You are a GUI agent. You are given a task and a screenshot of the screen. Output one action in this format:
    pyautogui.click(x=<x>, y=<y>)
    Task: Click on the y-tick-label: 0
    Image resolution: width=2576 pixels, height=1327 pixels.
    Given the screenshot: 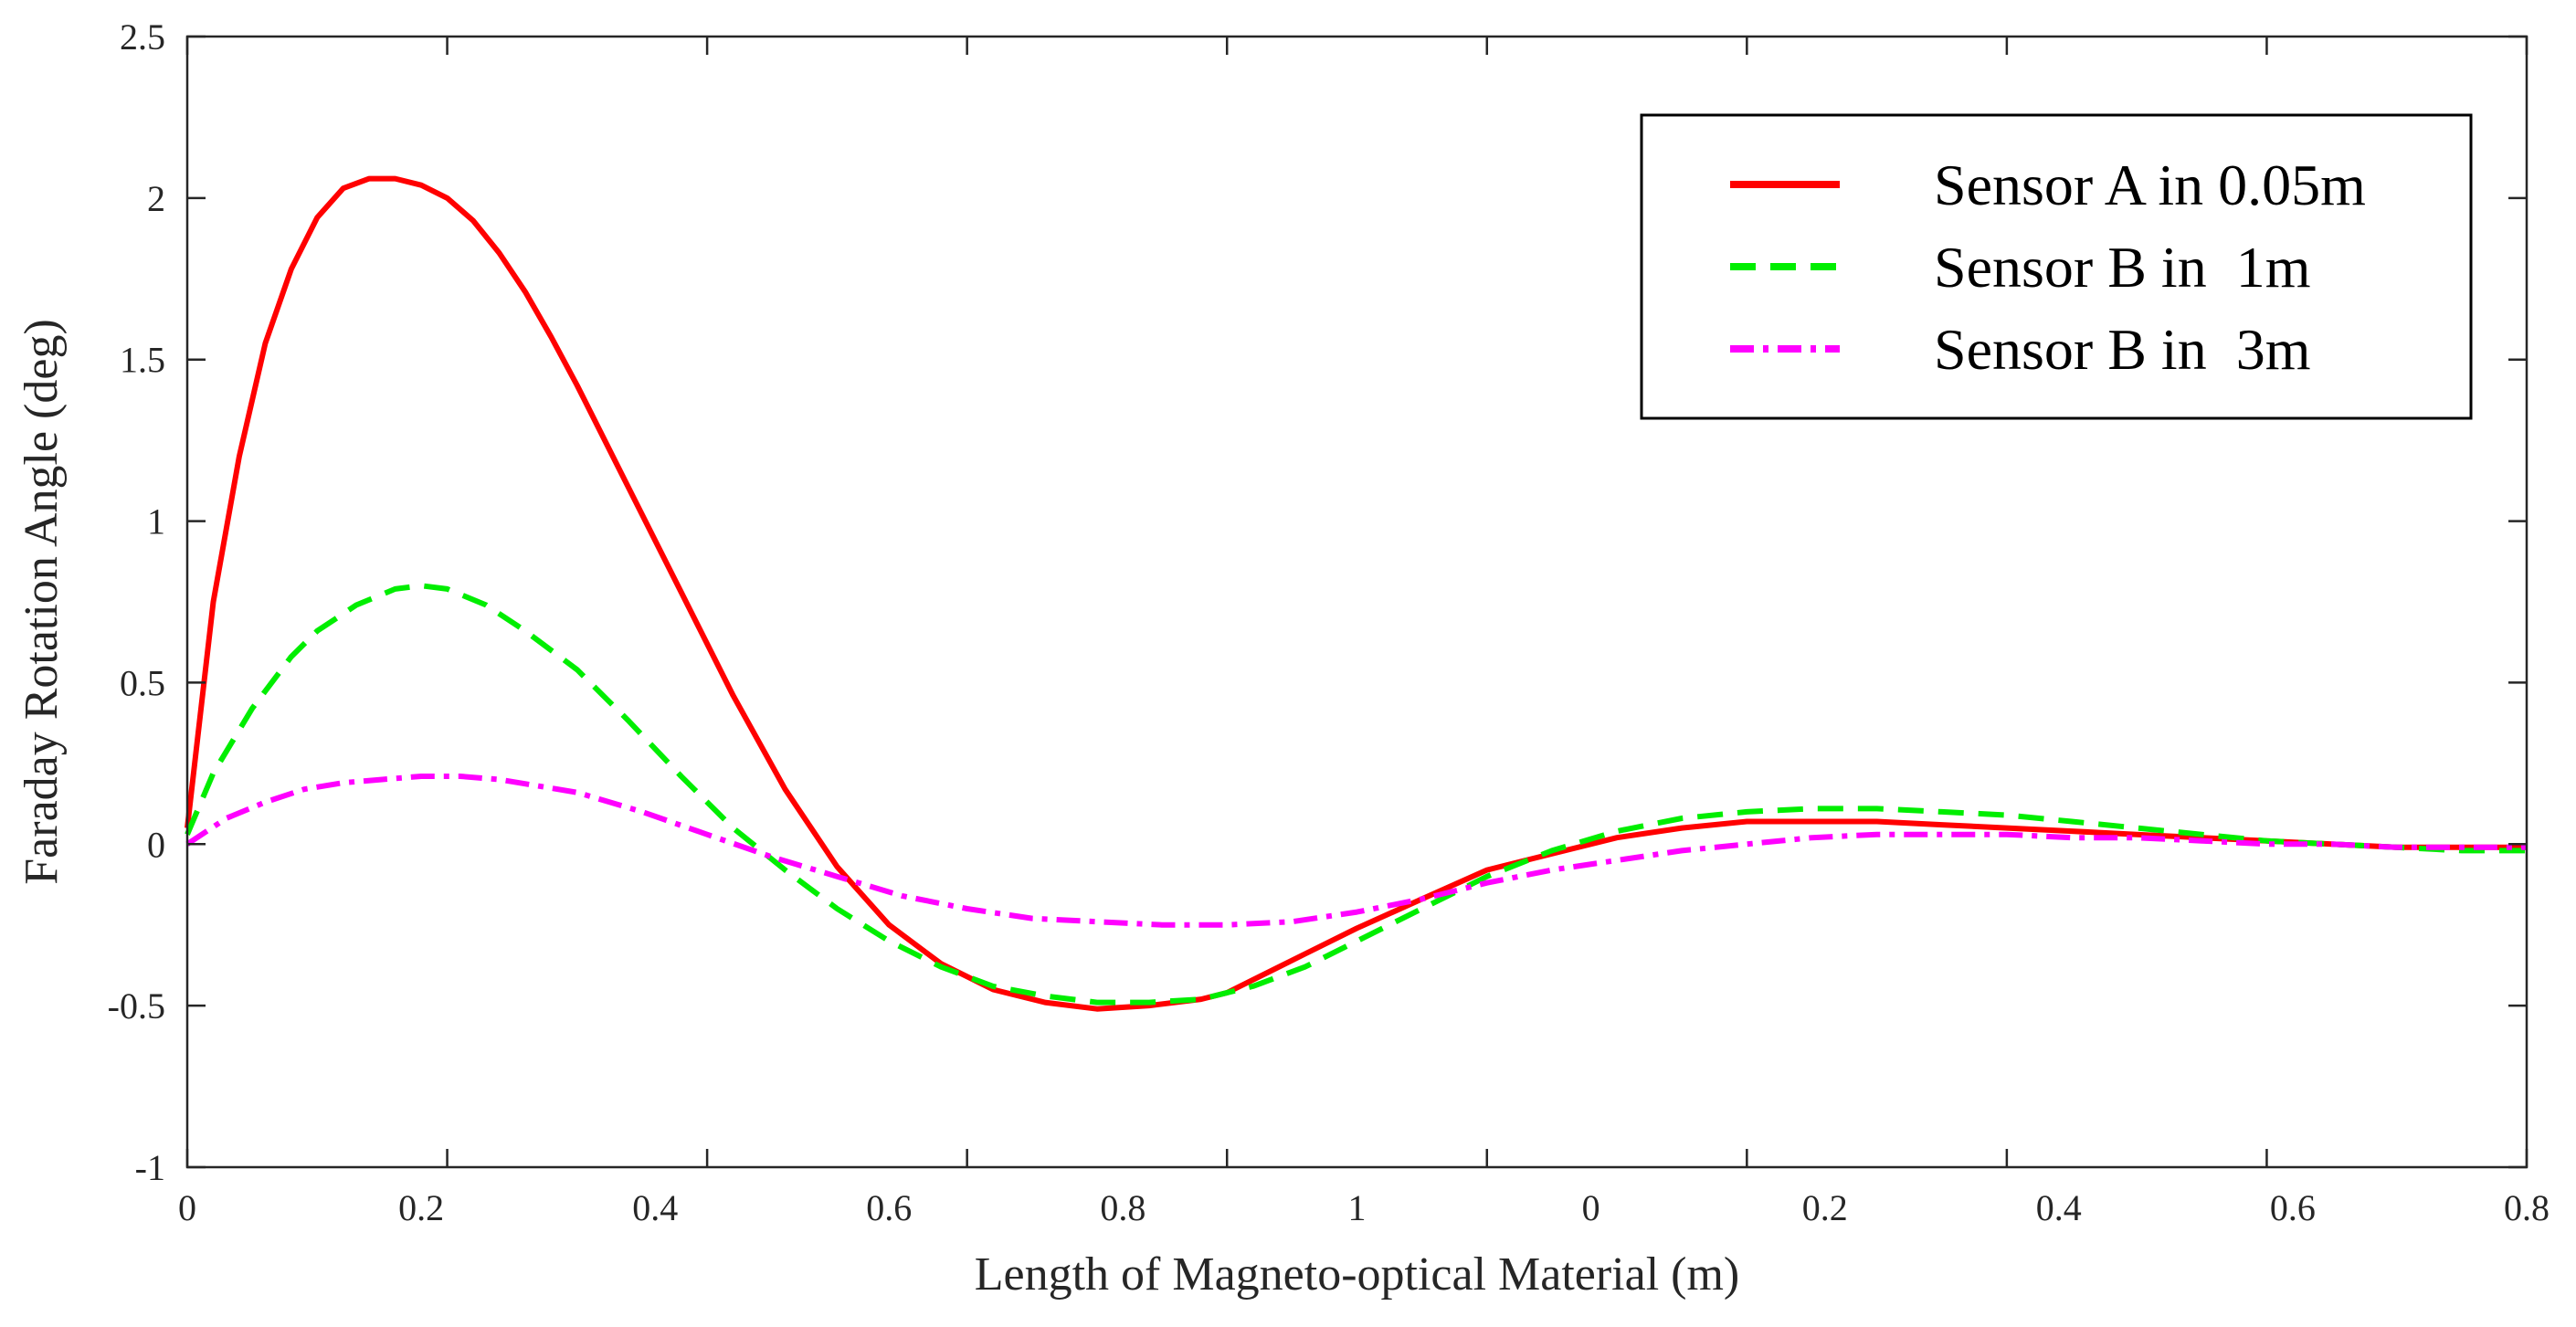 What is the action you would take?
    pyautogui.click(x=156, y=844)
    